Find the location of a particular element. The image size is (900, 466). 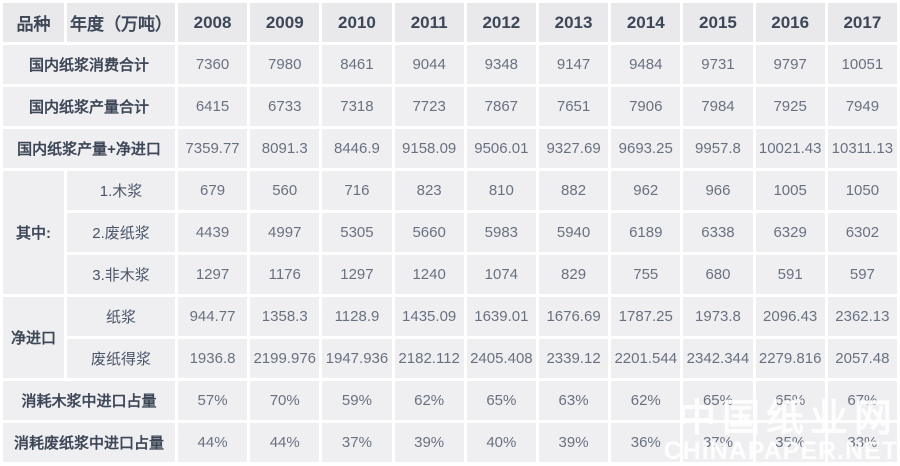

data-cell: 9957.8 is located at coordinates (718, 148).